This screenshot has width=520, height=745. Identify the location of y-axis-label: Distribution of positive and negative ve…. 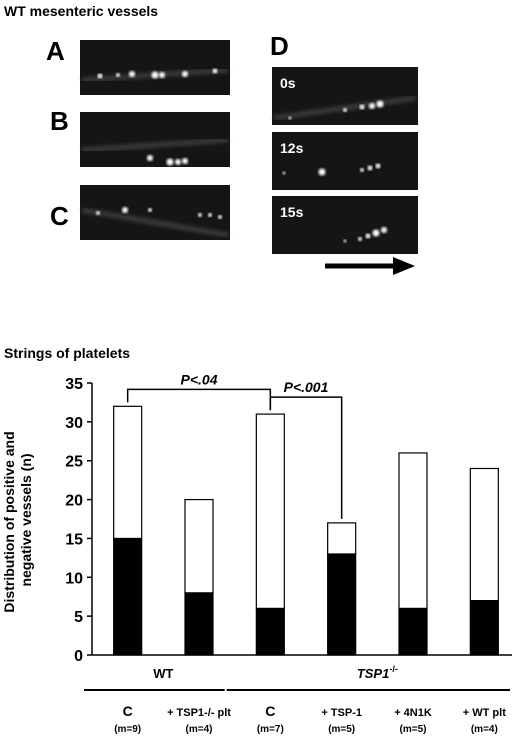
(17, 519).